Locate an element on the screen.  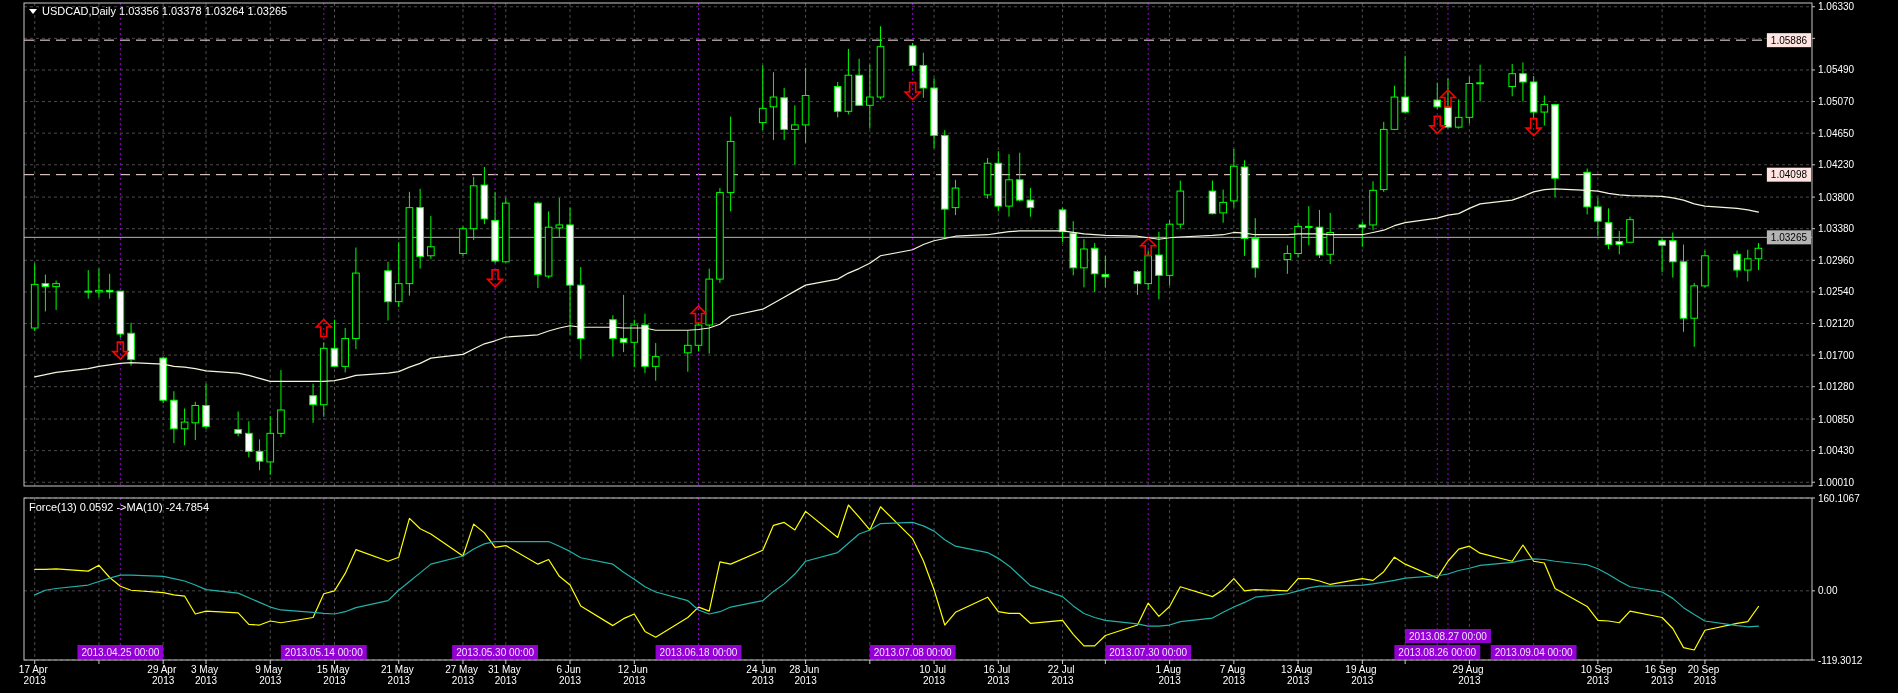
x-tick-label: 28 Jun 2013 is located at coordinates (805, 675).